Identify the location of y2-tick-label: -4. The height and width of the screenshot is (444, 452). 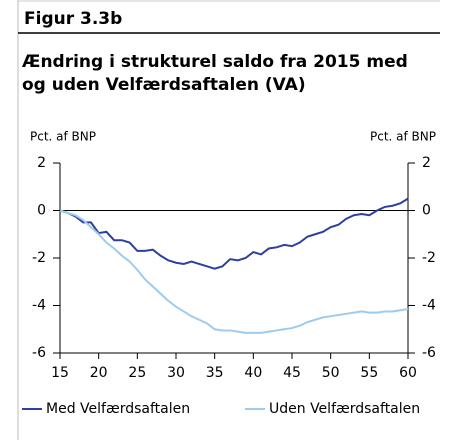
(429, 306).